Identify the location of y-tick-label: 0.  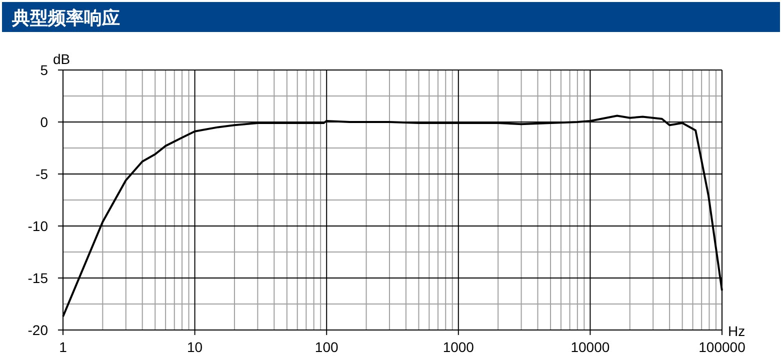
(44, 122).